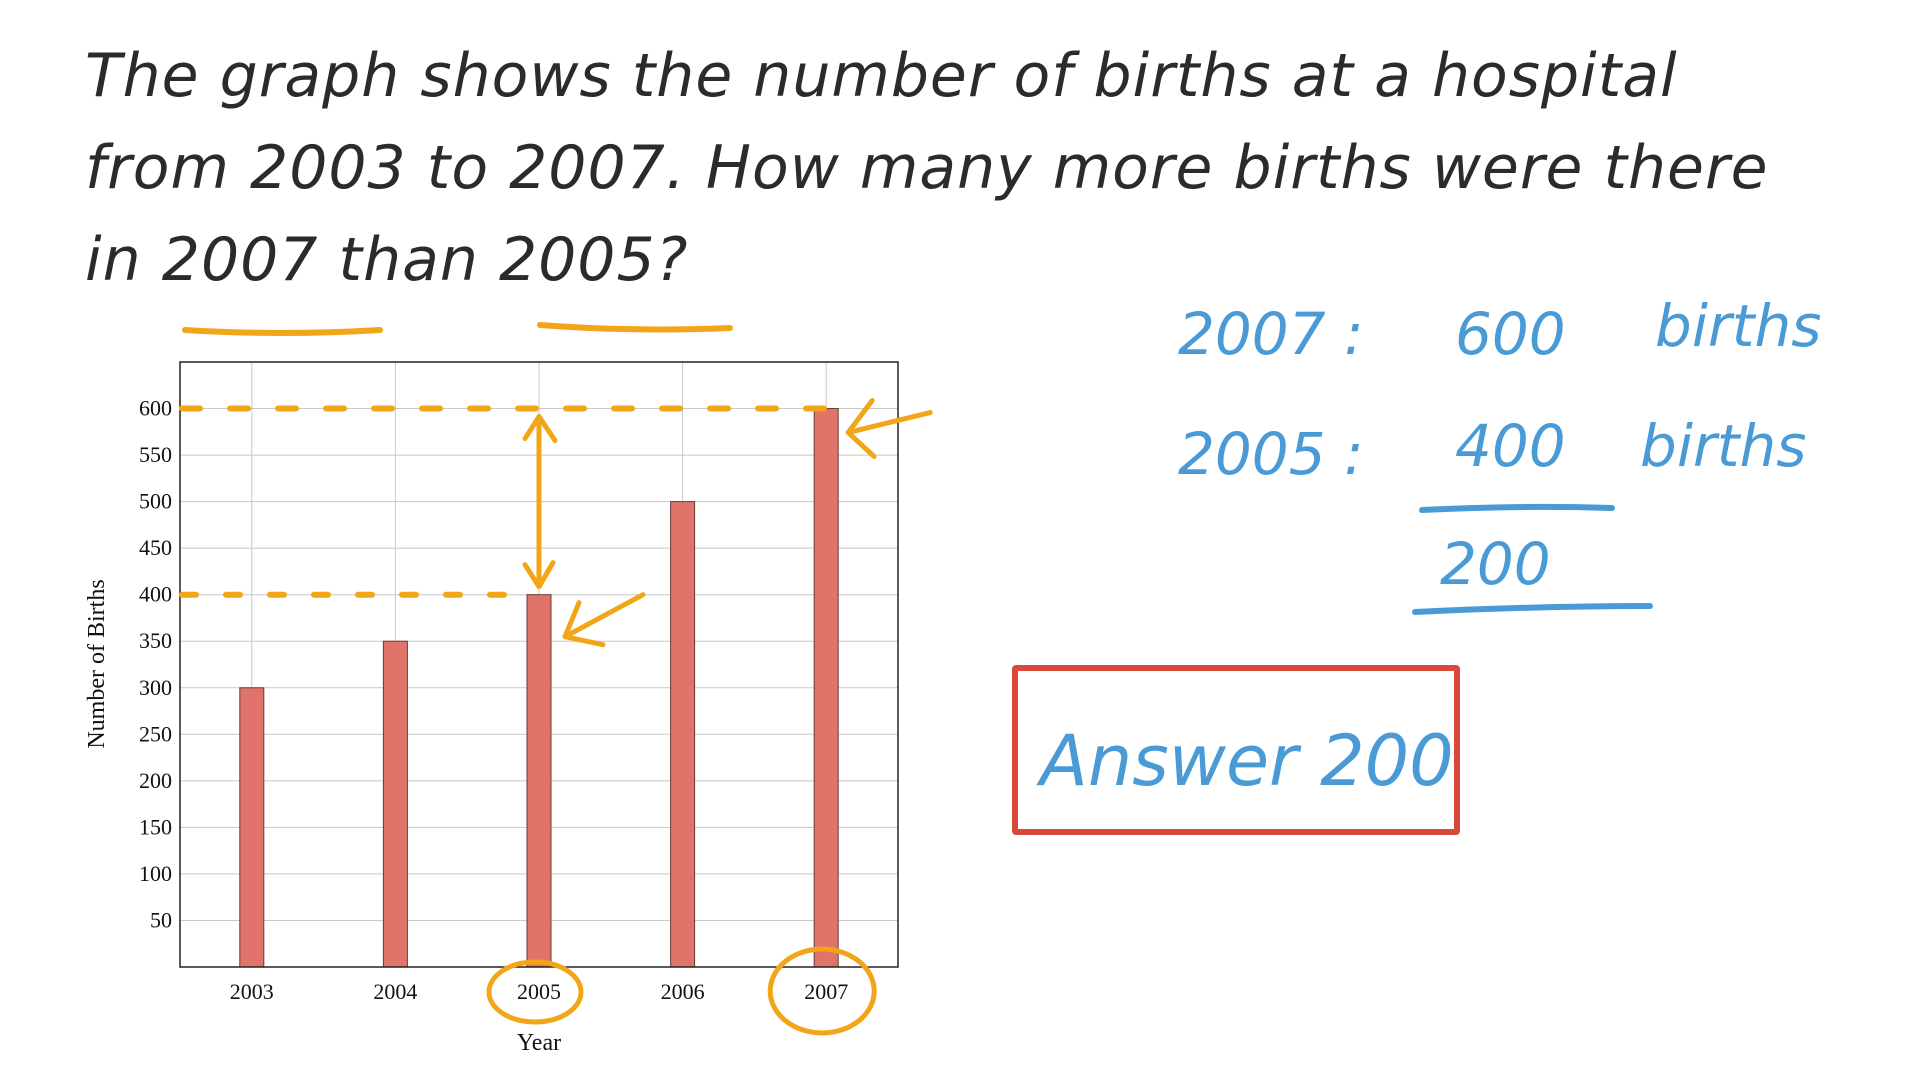 The height and width of the screenshot is (1080, 1920). What do you see at coordinates (1495, 564) in the screenshot?
I see `work-difference: 200` at bounding box center [1495, 564].